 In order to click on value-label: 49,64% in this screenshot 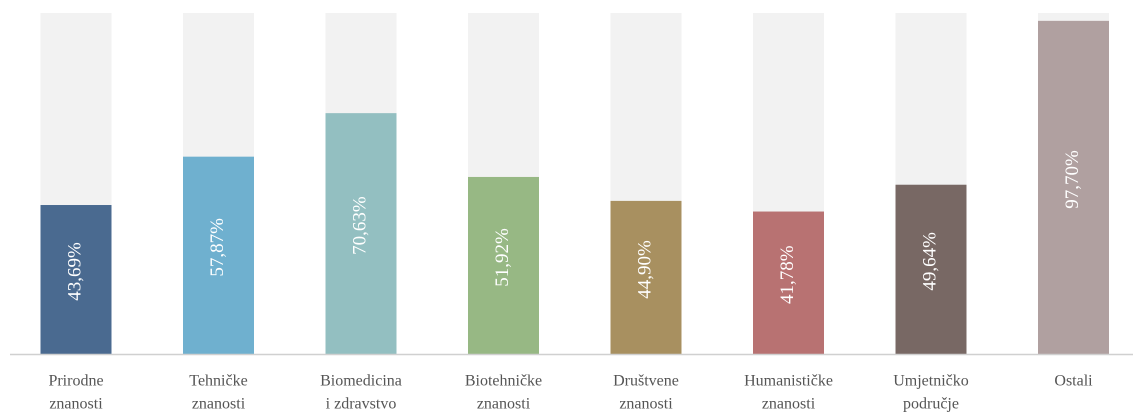, I will do `click(929, 261)`.